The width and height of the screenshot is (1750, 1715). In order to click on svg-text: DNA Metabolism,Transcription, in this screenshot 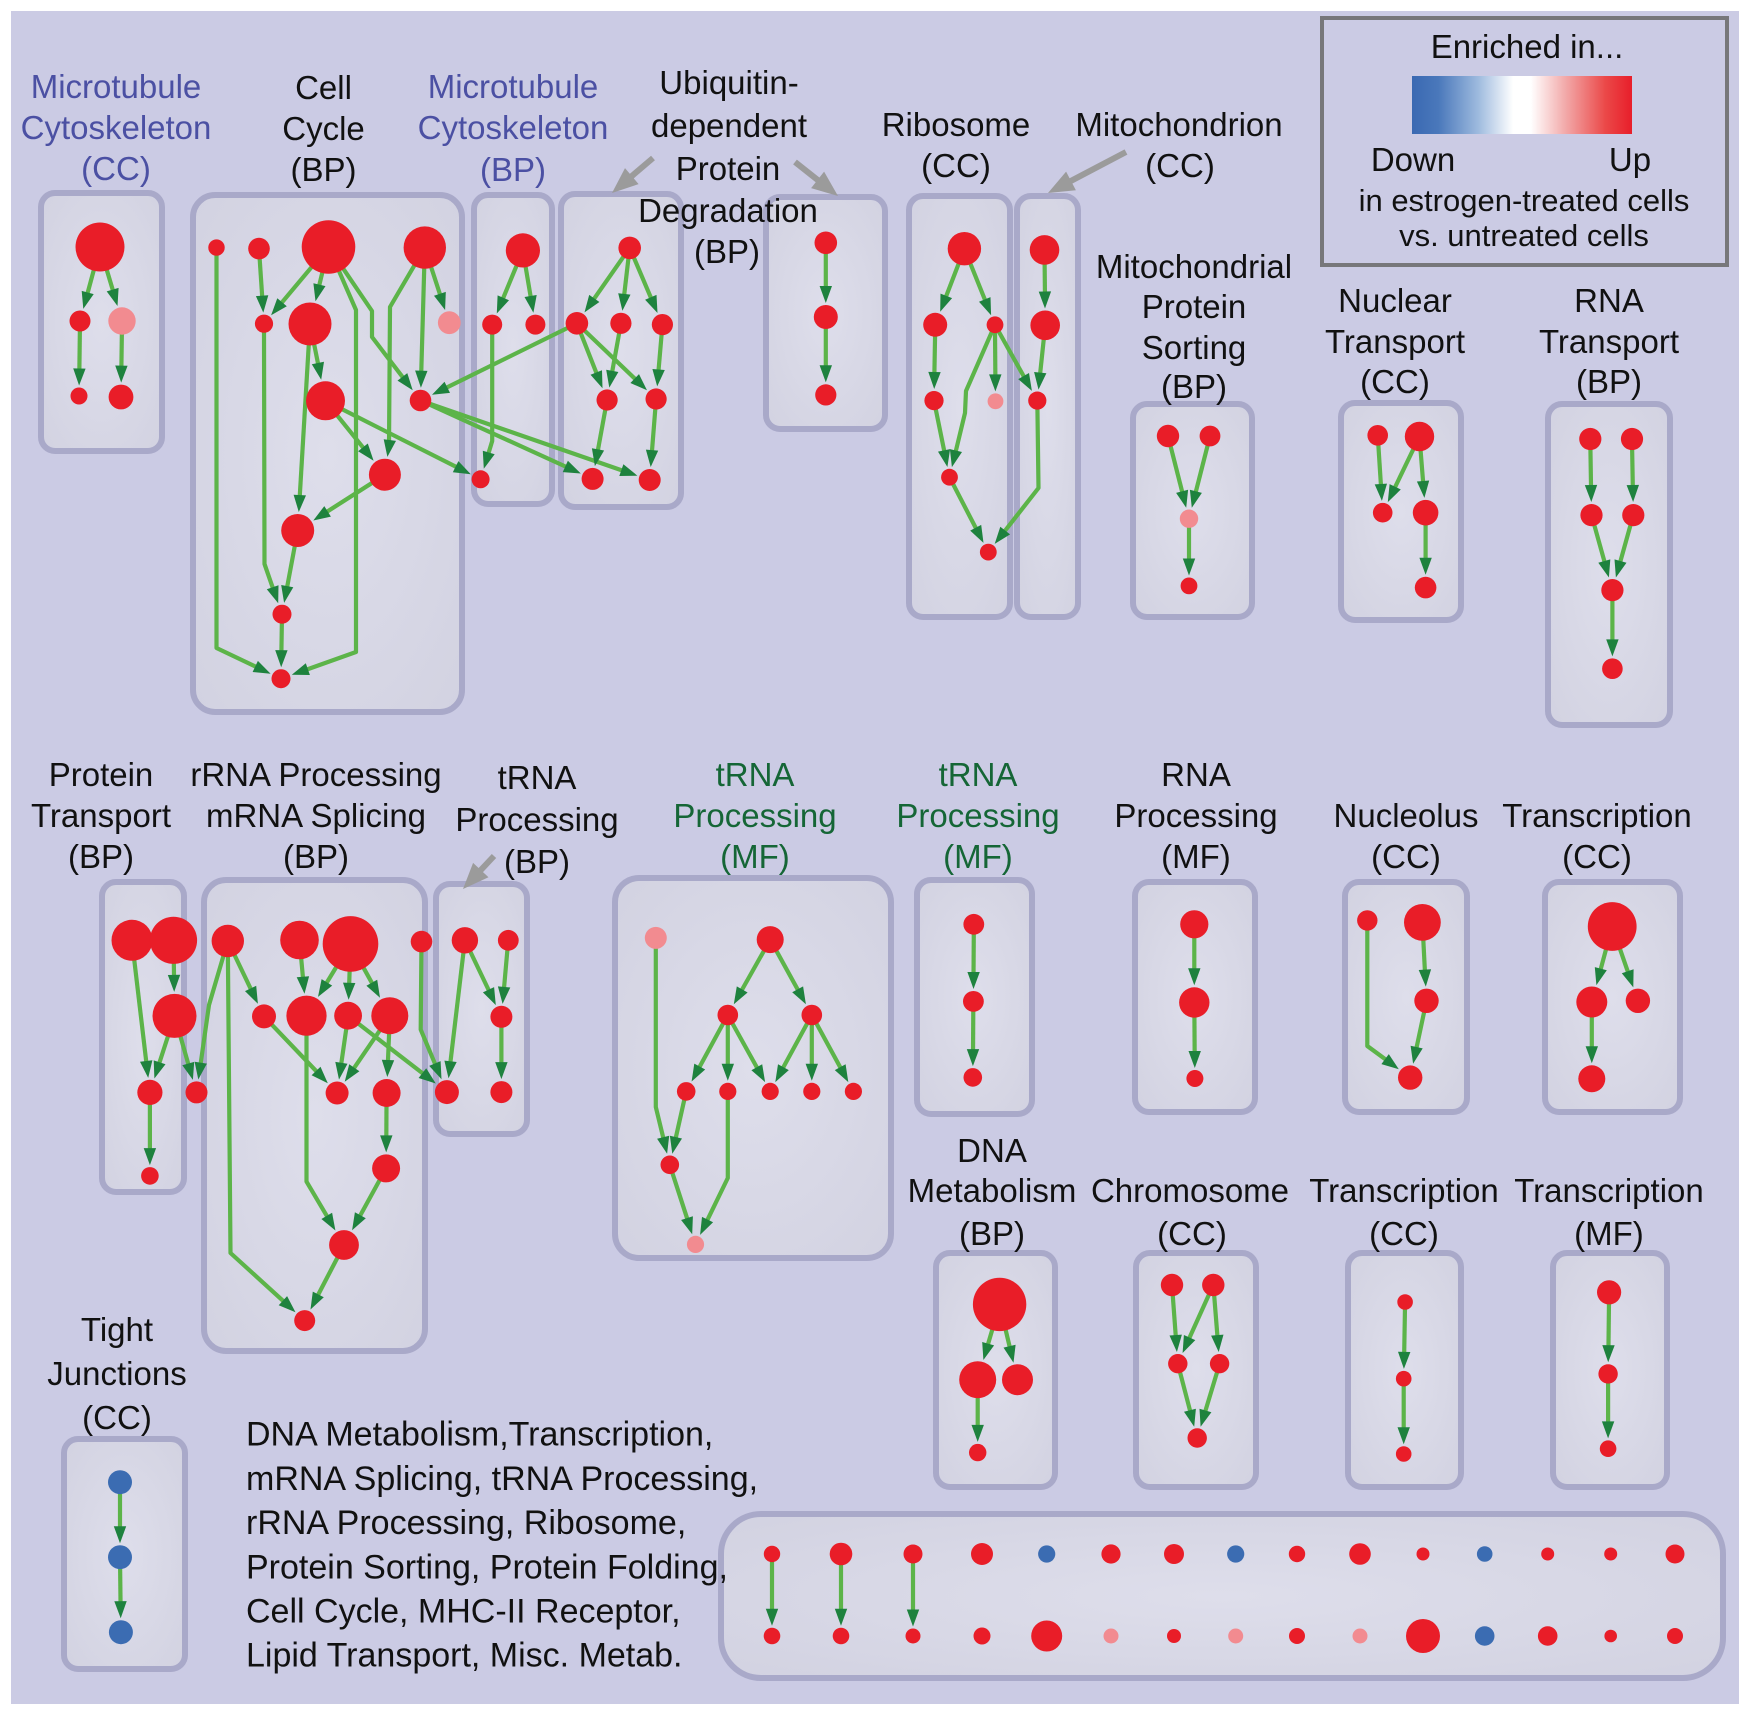, I will do `click(479, 1435)`.